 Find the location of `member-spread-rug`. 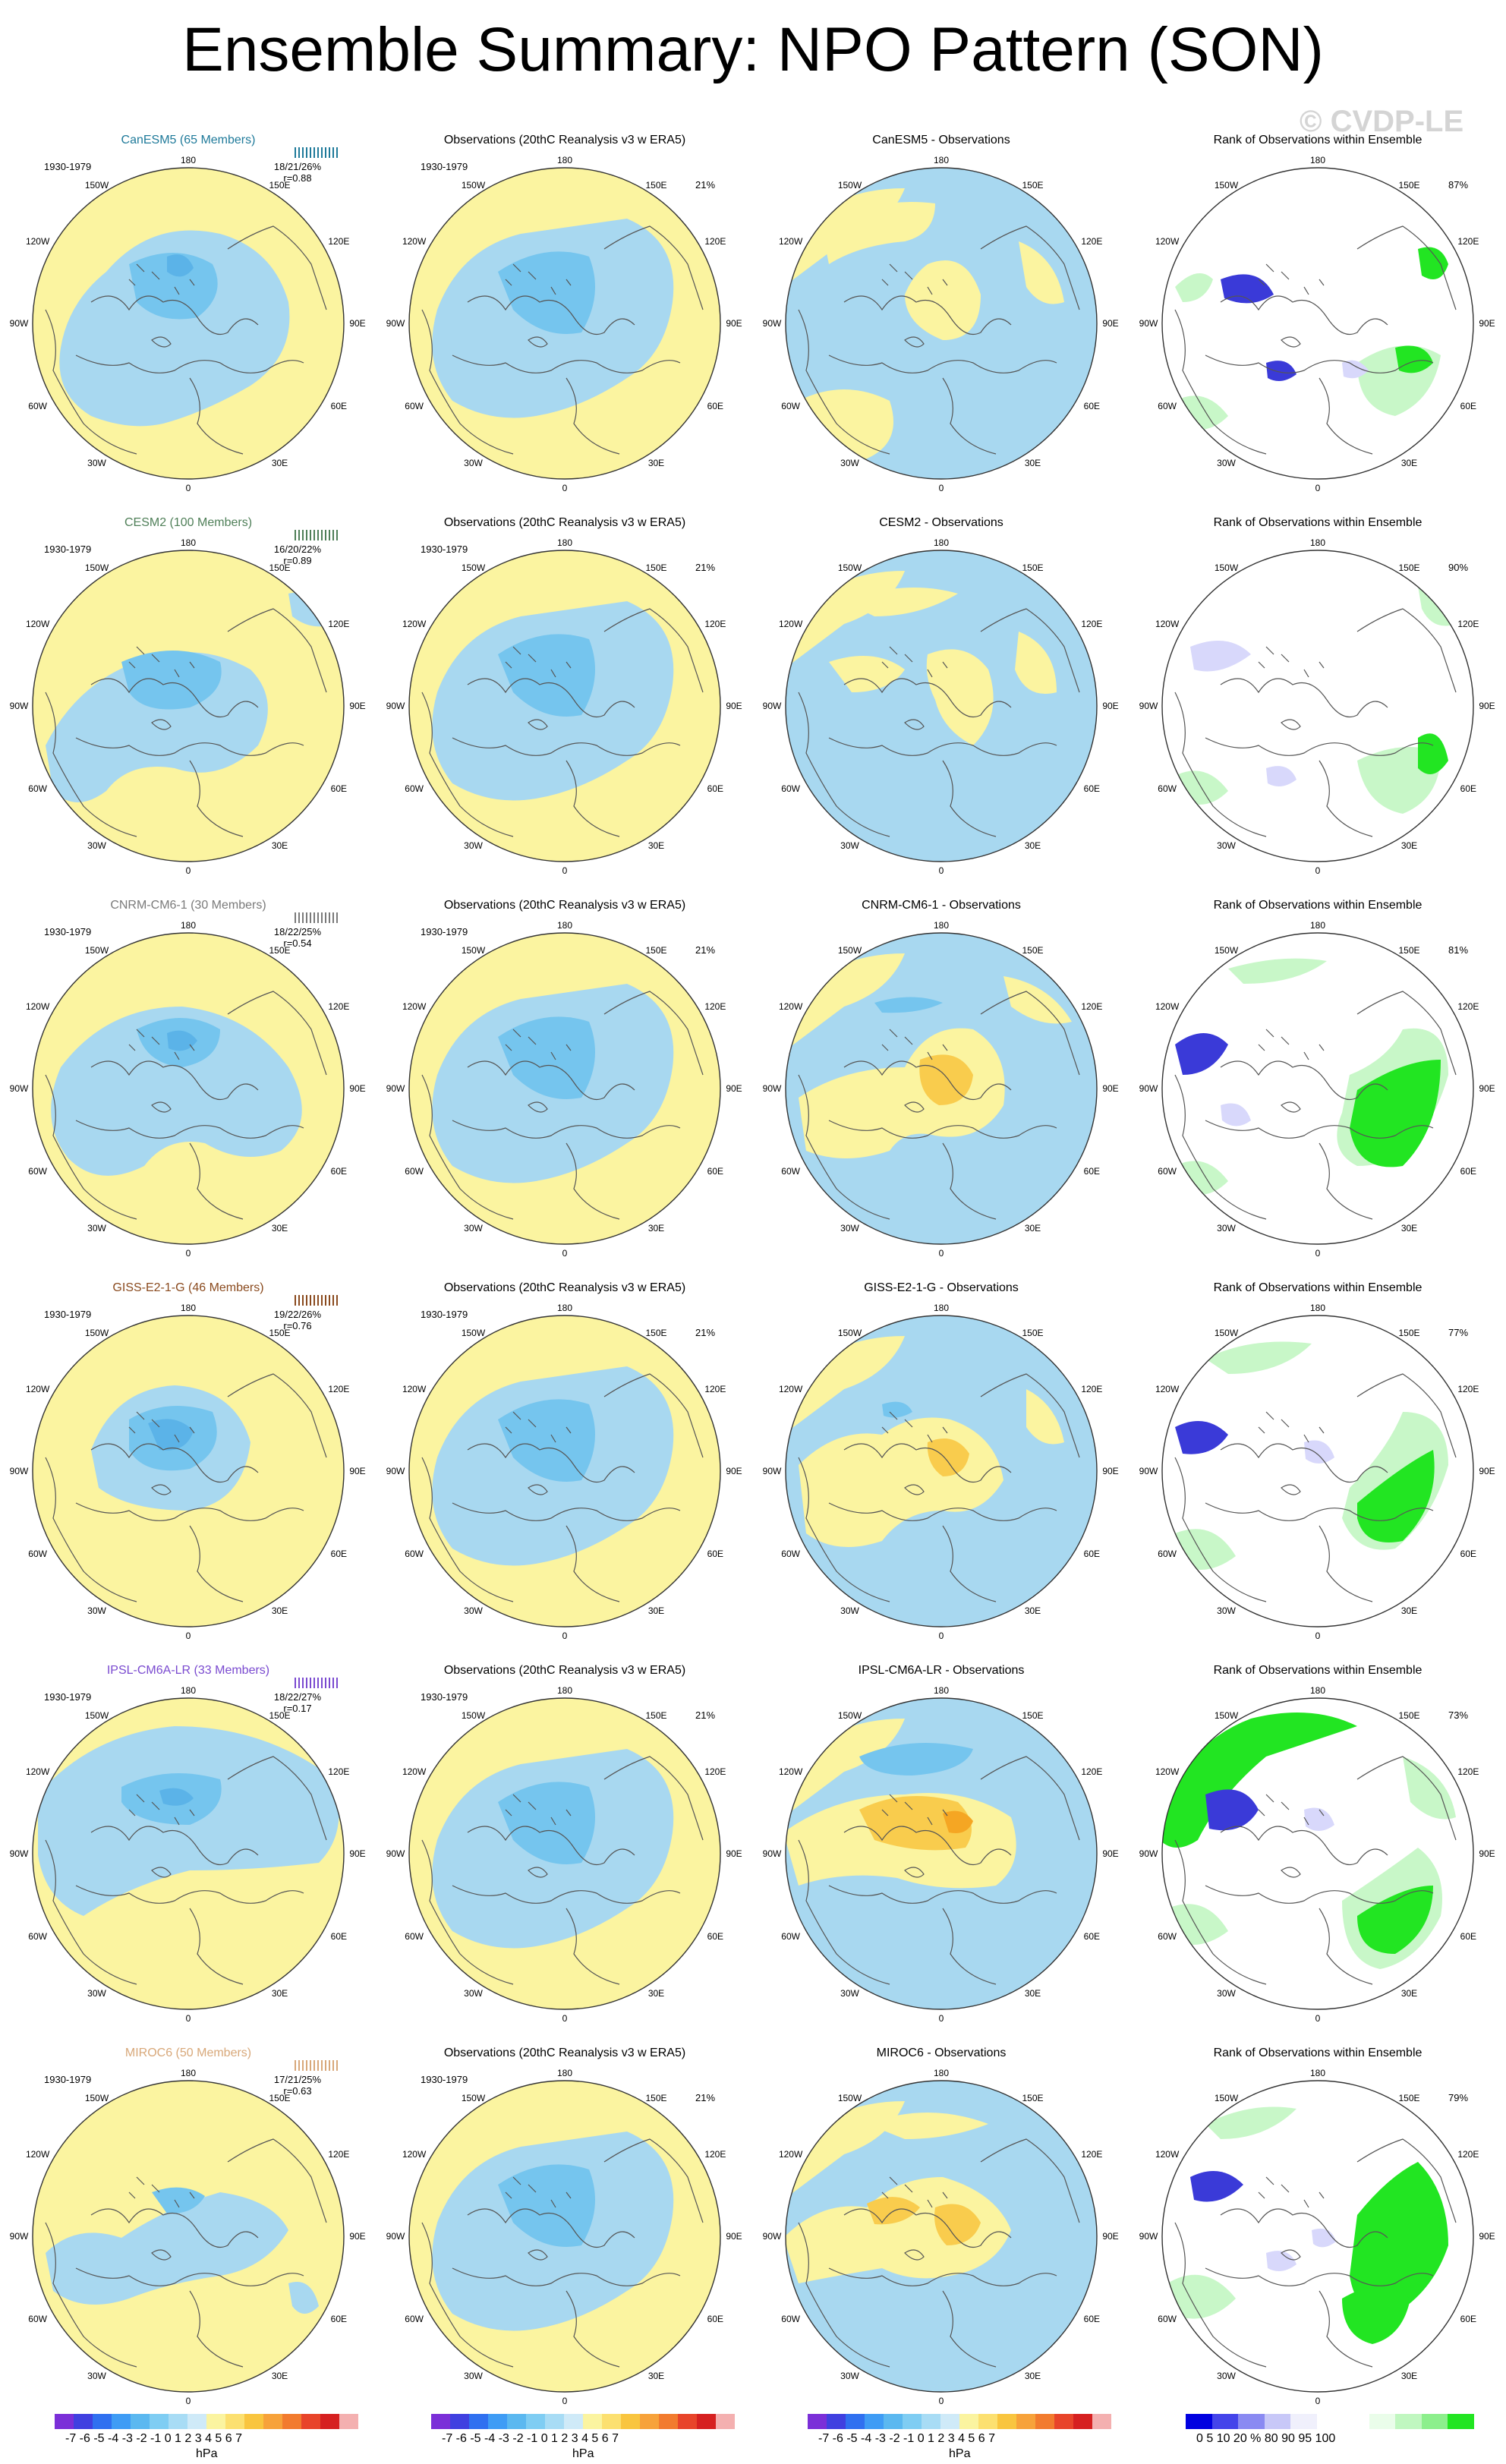

member-spread-rug is located at coordinates (317, 918).